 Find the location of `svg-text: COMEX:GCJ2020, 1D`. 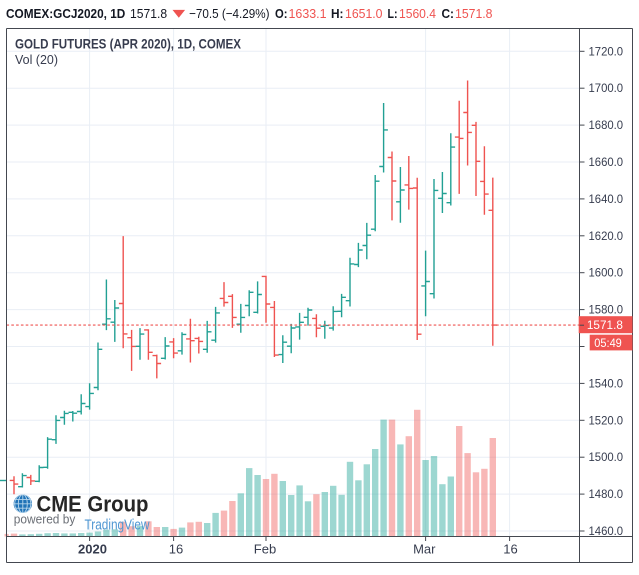

svg-text: COMEX:GCJ2020, 1D is located at coordinates (65, 13).